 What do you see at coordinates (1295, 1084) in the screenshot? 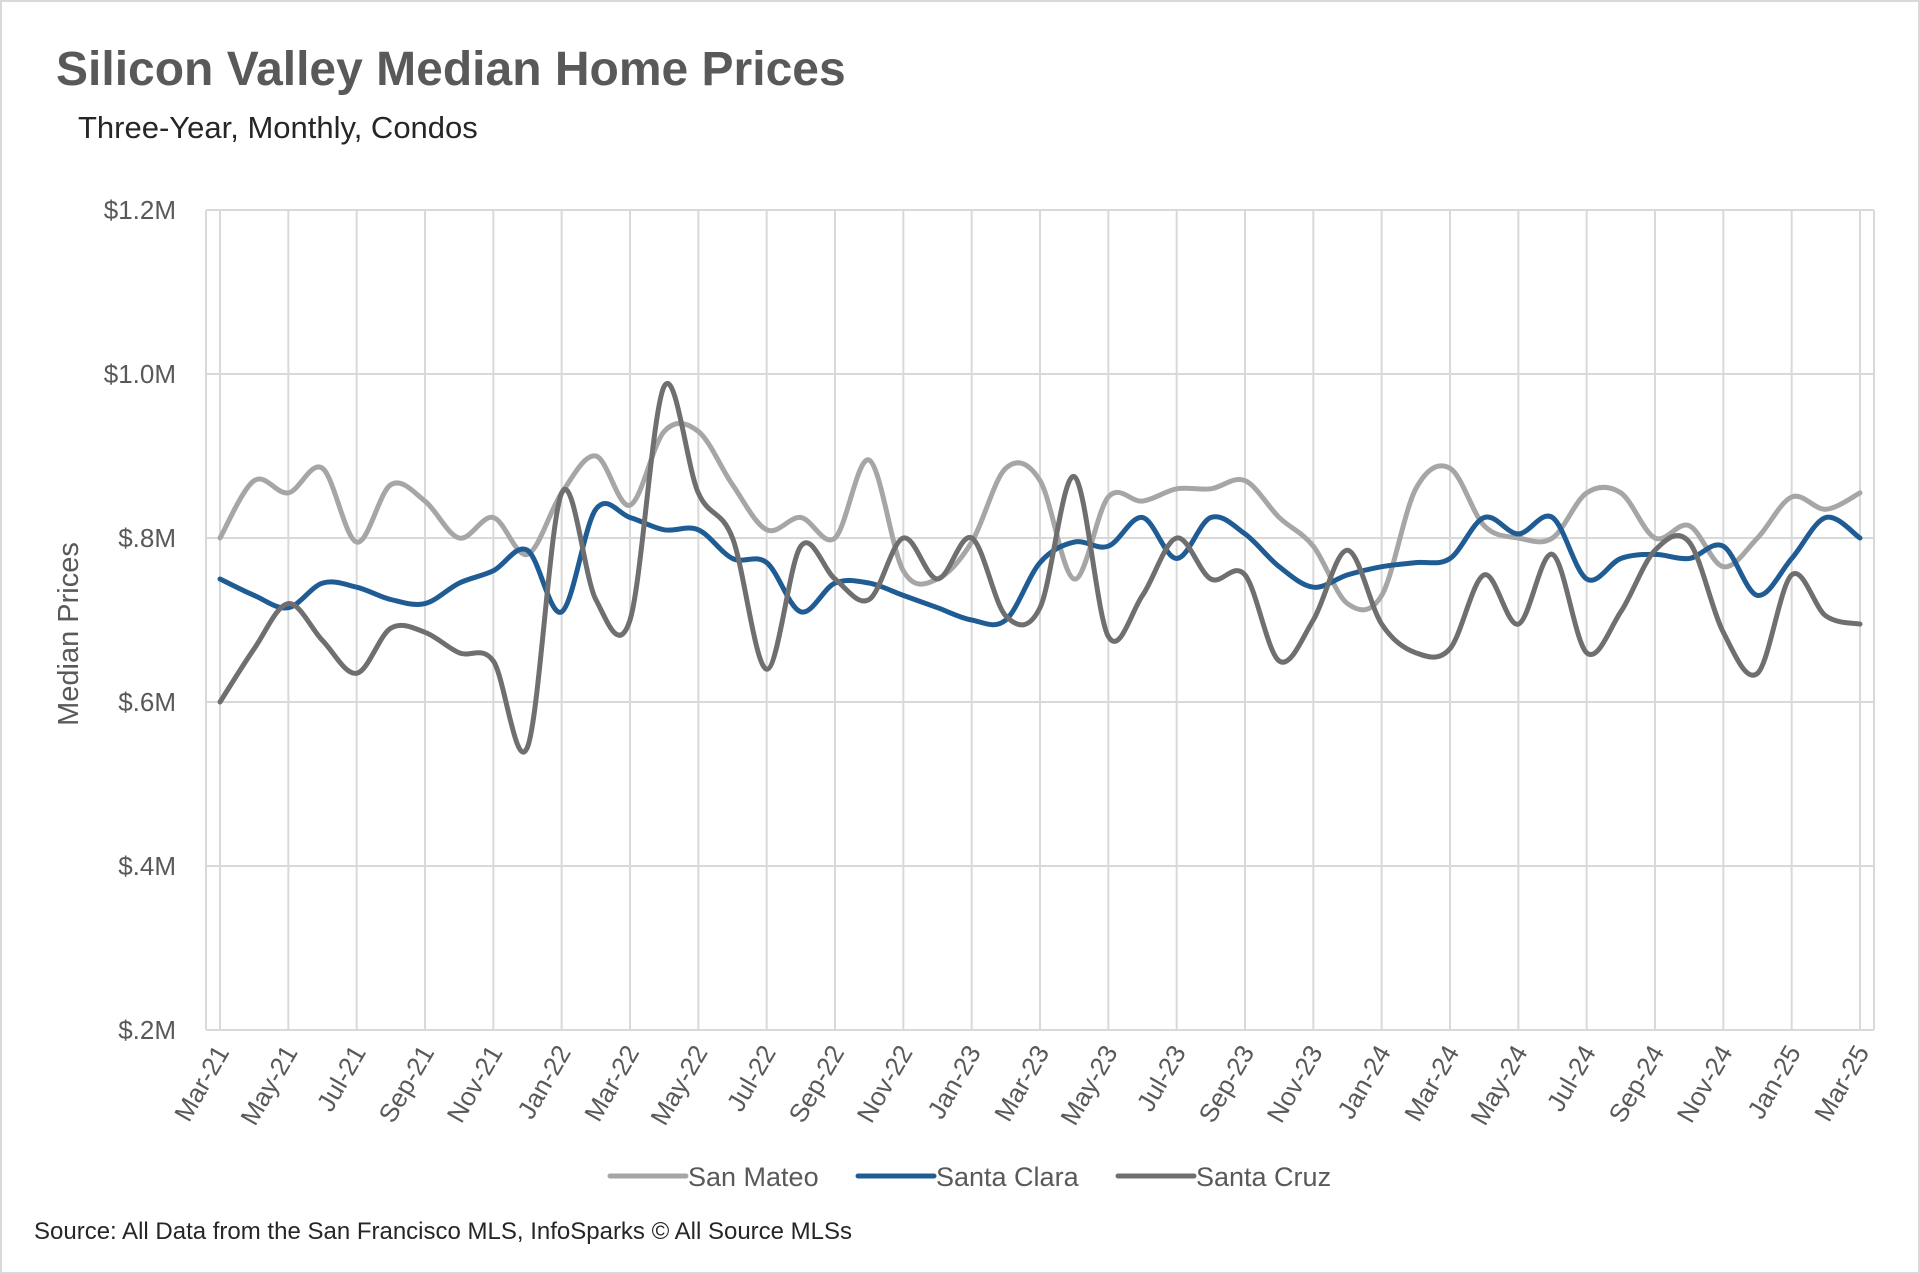
I see `x-tick-label: Nov-23` at bounding box center [1295, 1084].